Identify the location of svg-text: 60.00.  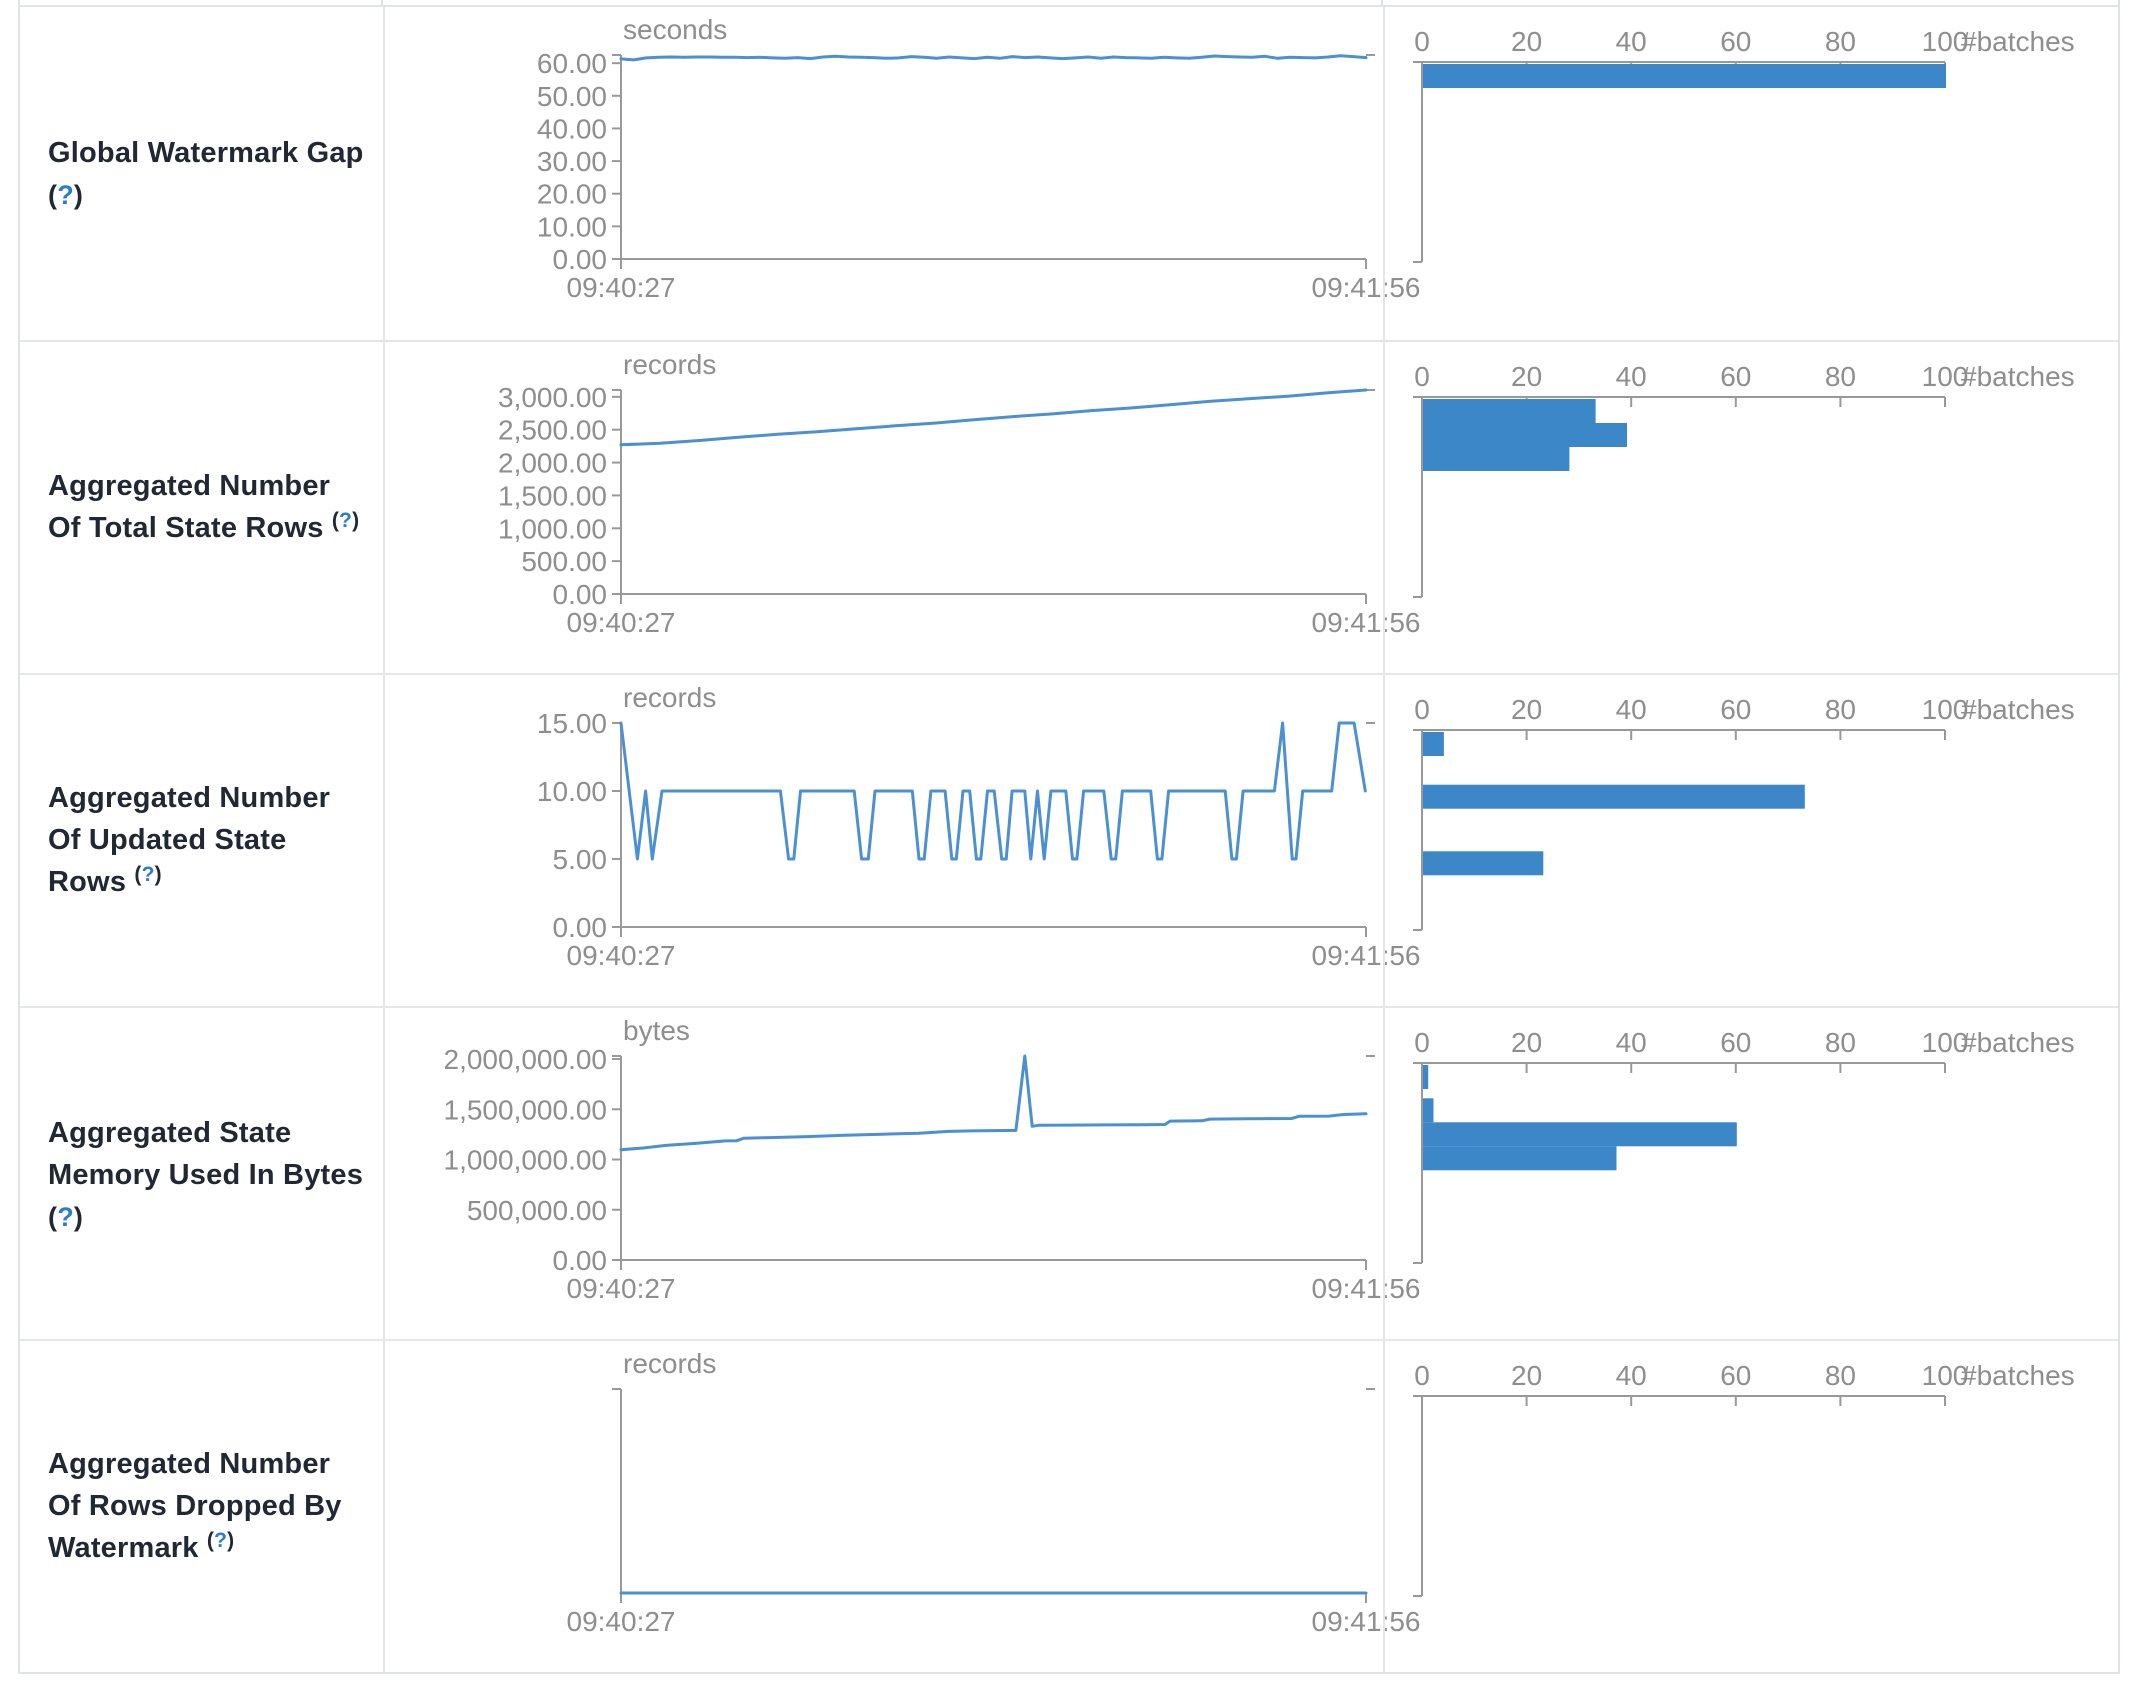
(572, 63).